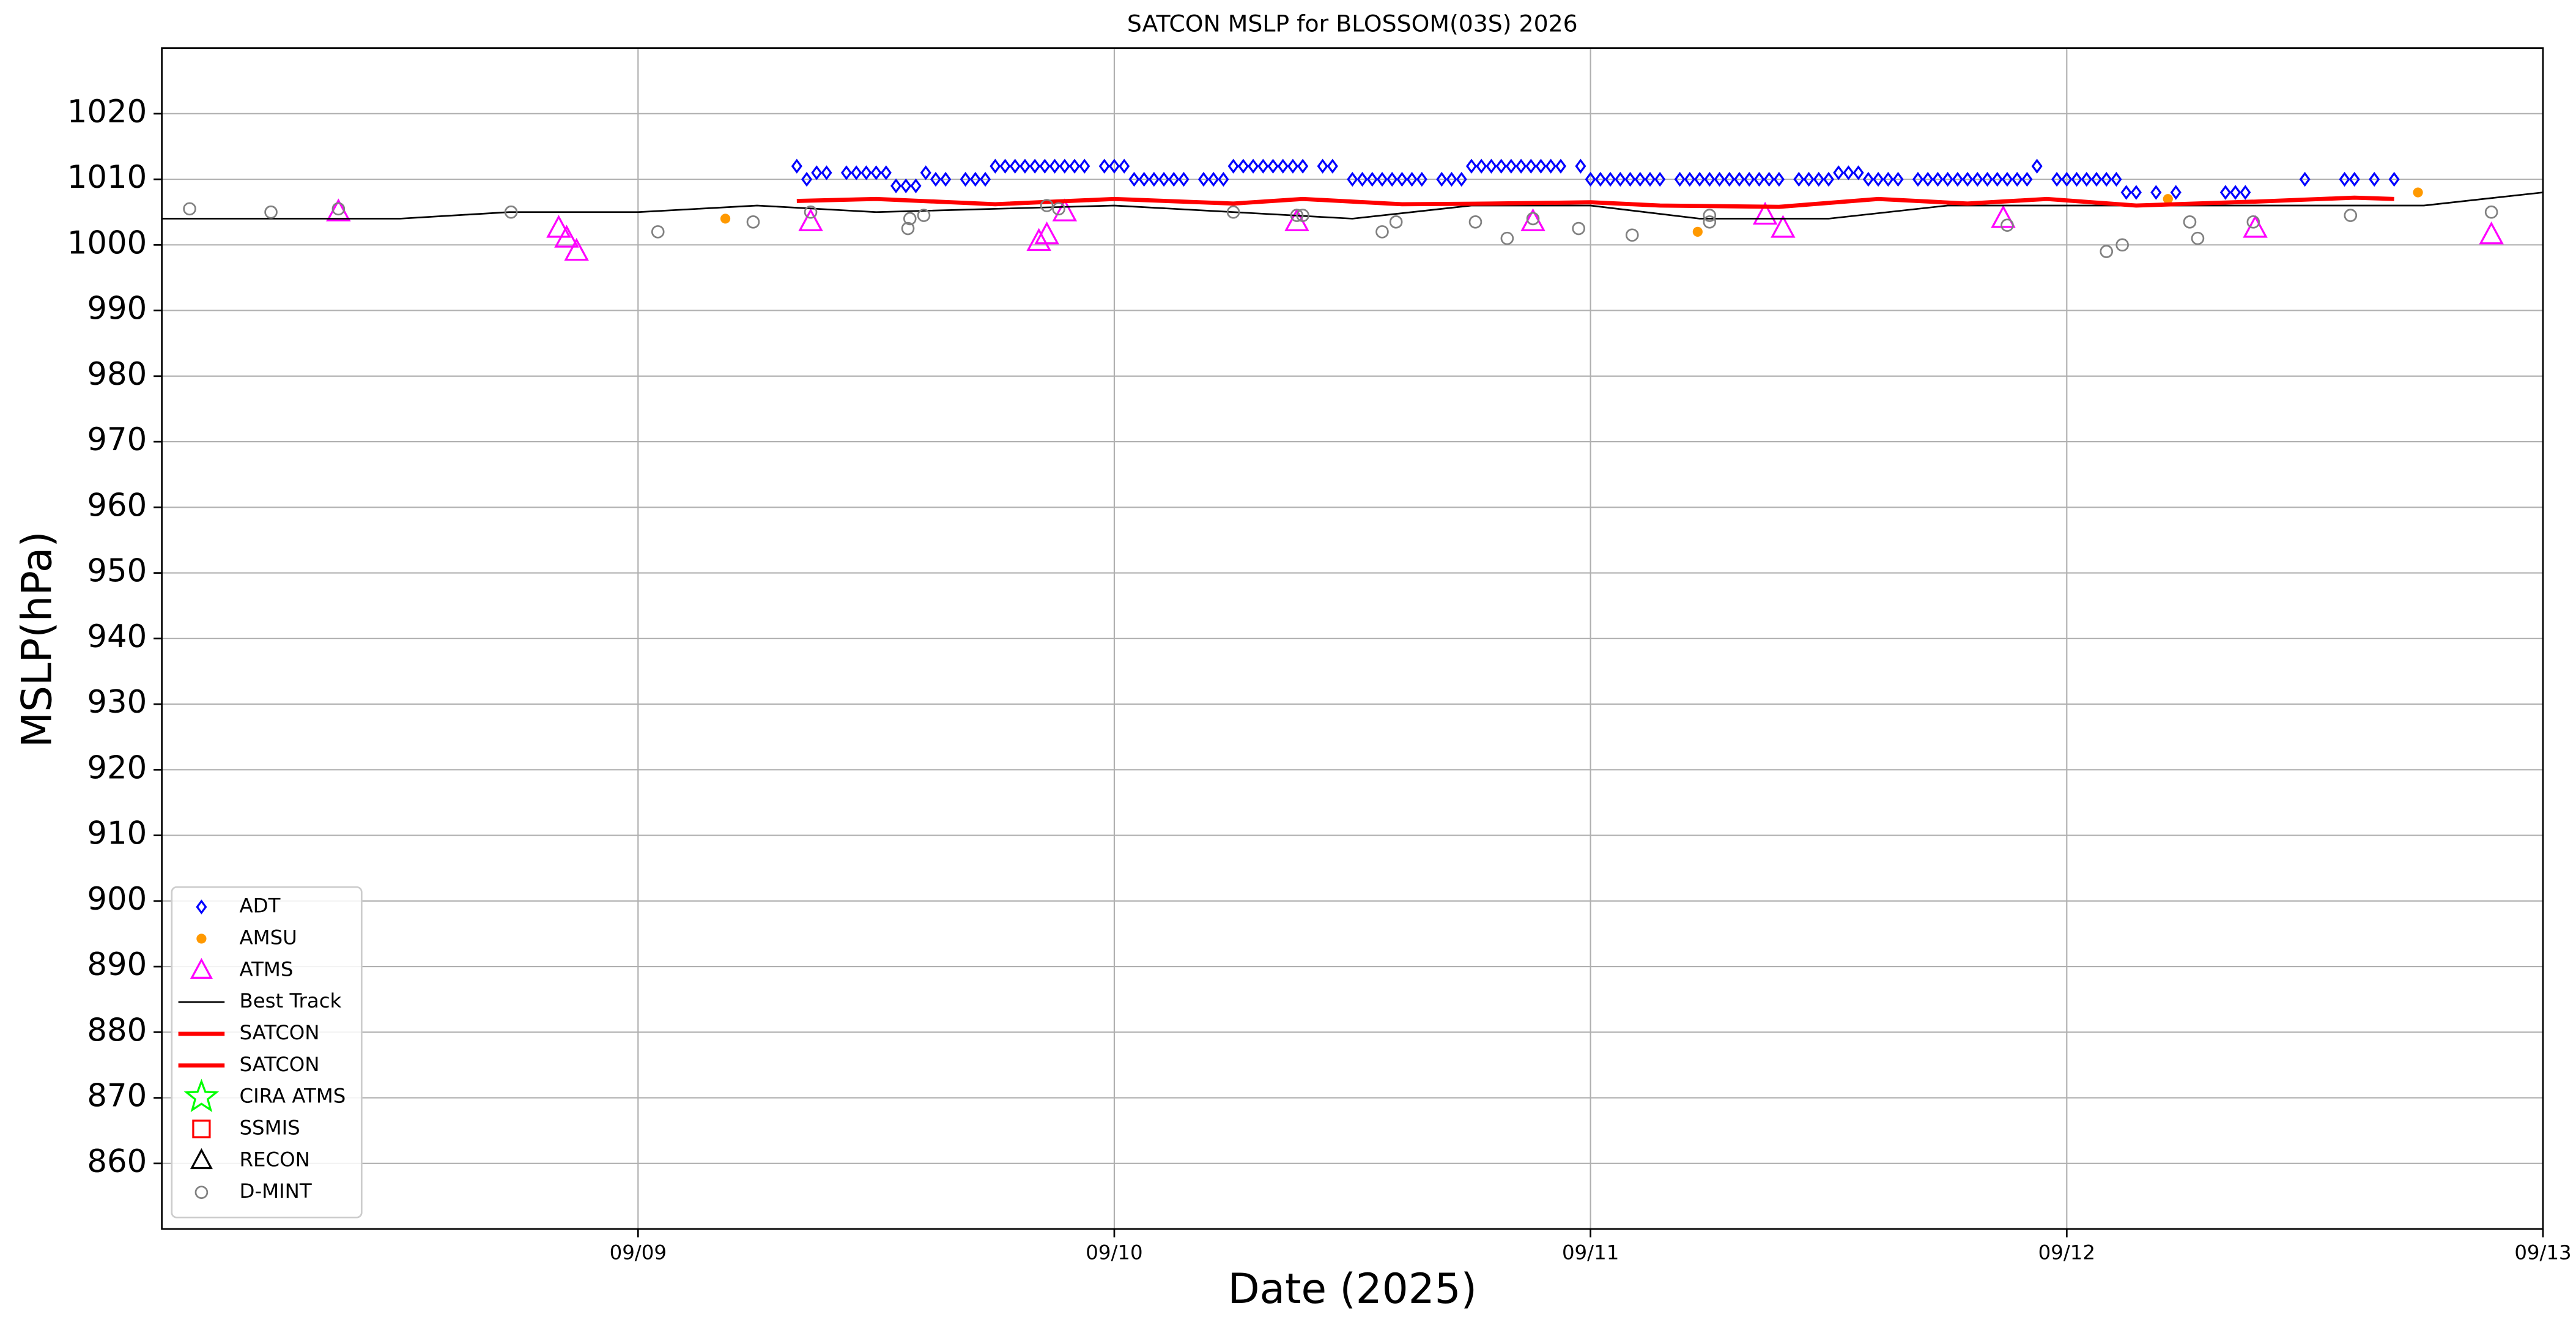  Describe the element at coordinates (36, 639) in the screenshot. I see `y-axis-label: MSLP(hPa)` at that location.